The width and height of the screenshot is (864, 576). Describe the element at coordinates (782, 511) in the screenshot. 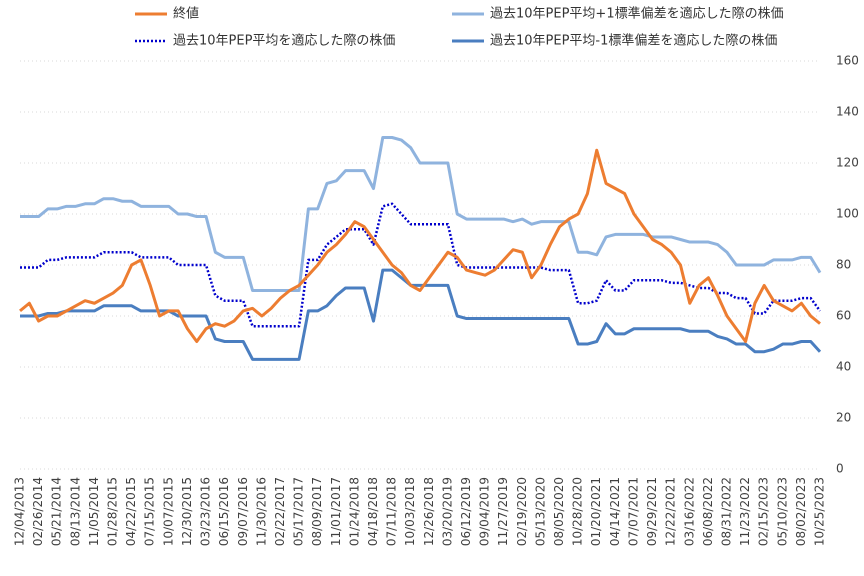

I see `x-tick-label: 05/10/2023` at that location.